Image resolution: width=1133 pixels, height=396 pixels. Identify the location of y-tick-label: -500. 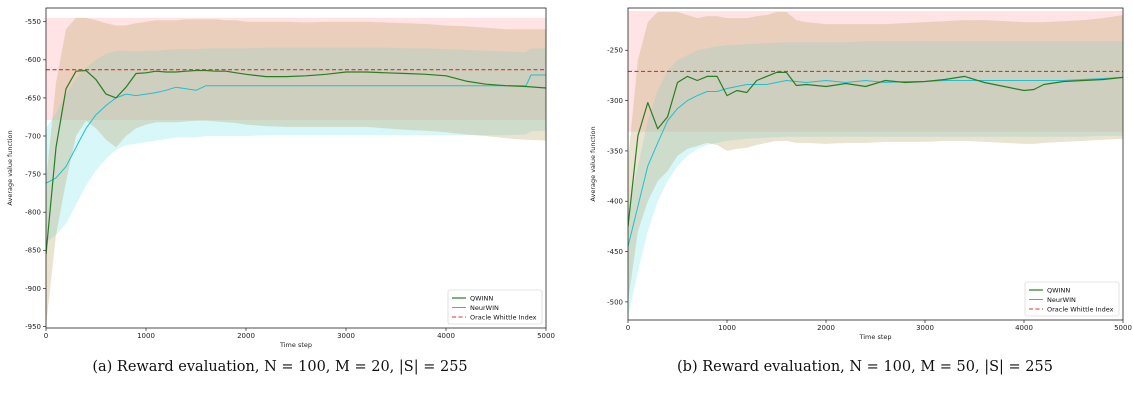
(615, 302).